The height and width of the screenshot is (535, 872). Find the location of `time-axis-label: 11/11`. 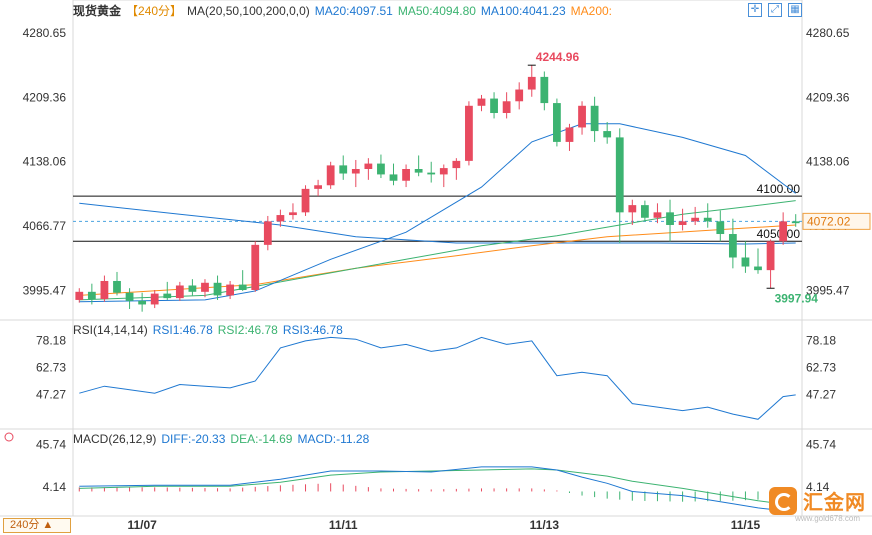

time-axis-label: 11/11 is located at coordinates (343, 525).